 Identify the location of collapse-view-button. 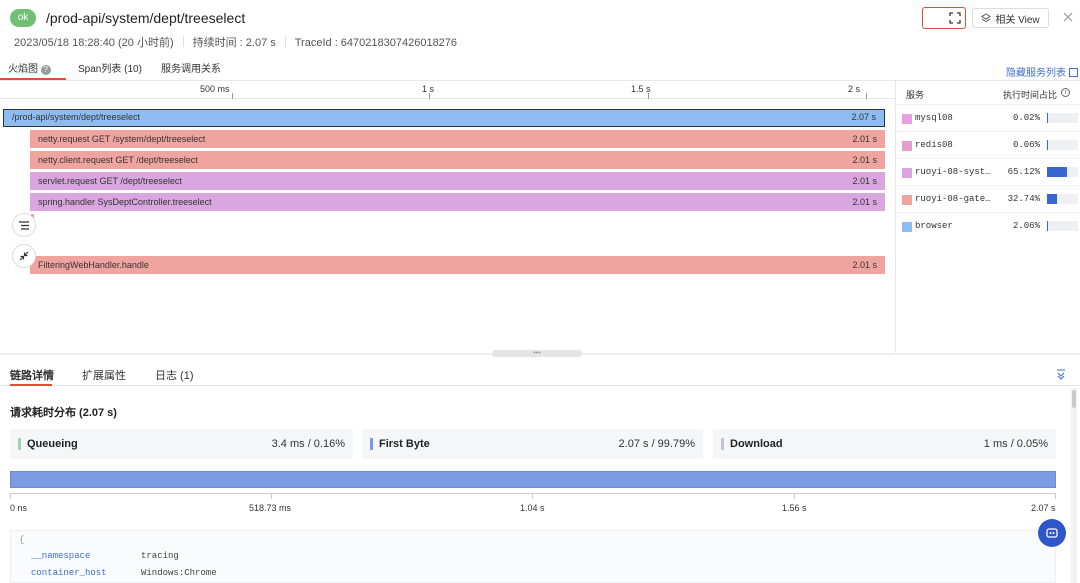
(24, 256).